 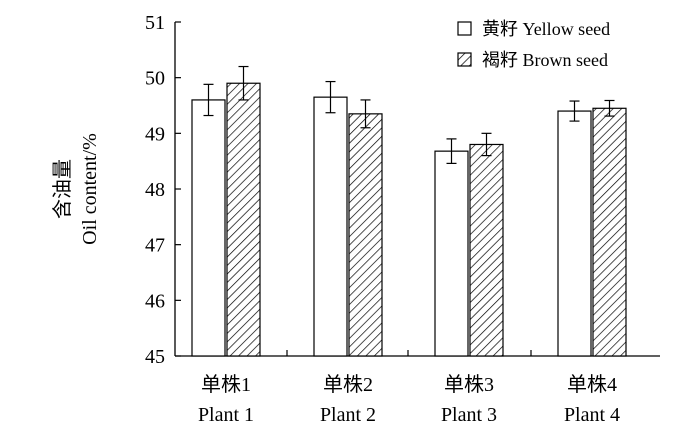 I want to click on x-category-label-cn: 单株2, so click(x=348, y=384).